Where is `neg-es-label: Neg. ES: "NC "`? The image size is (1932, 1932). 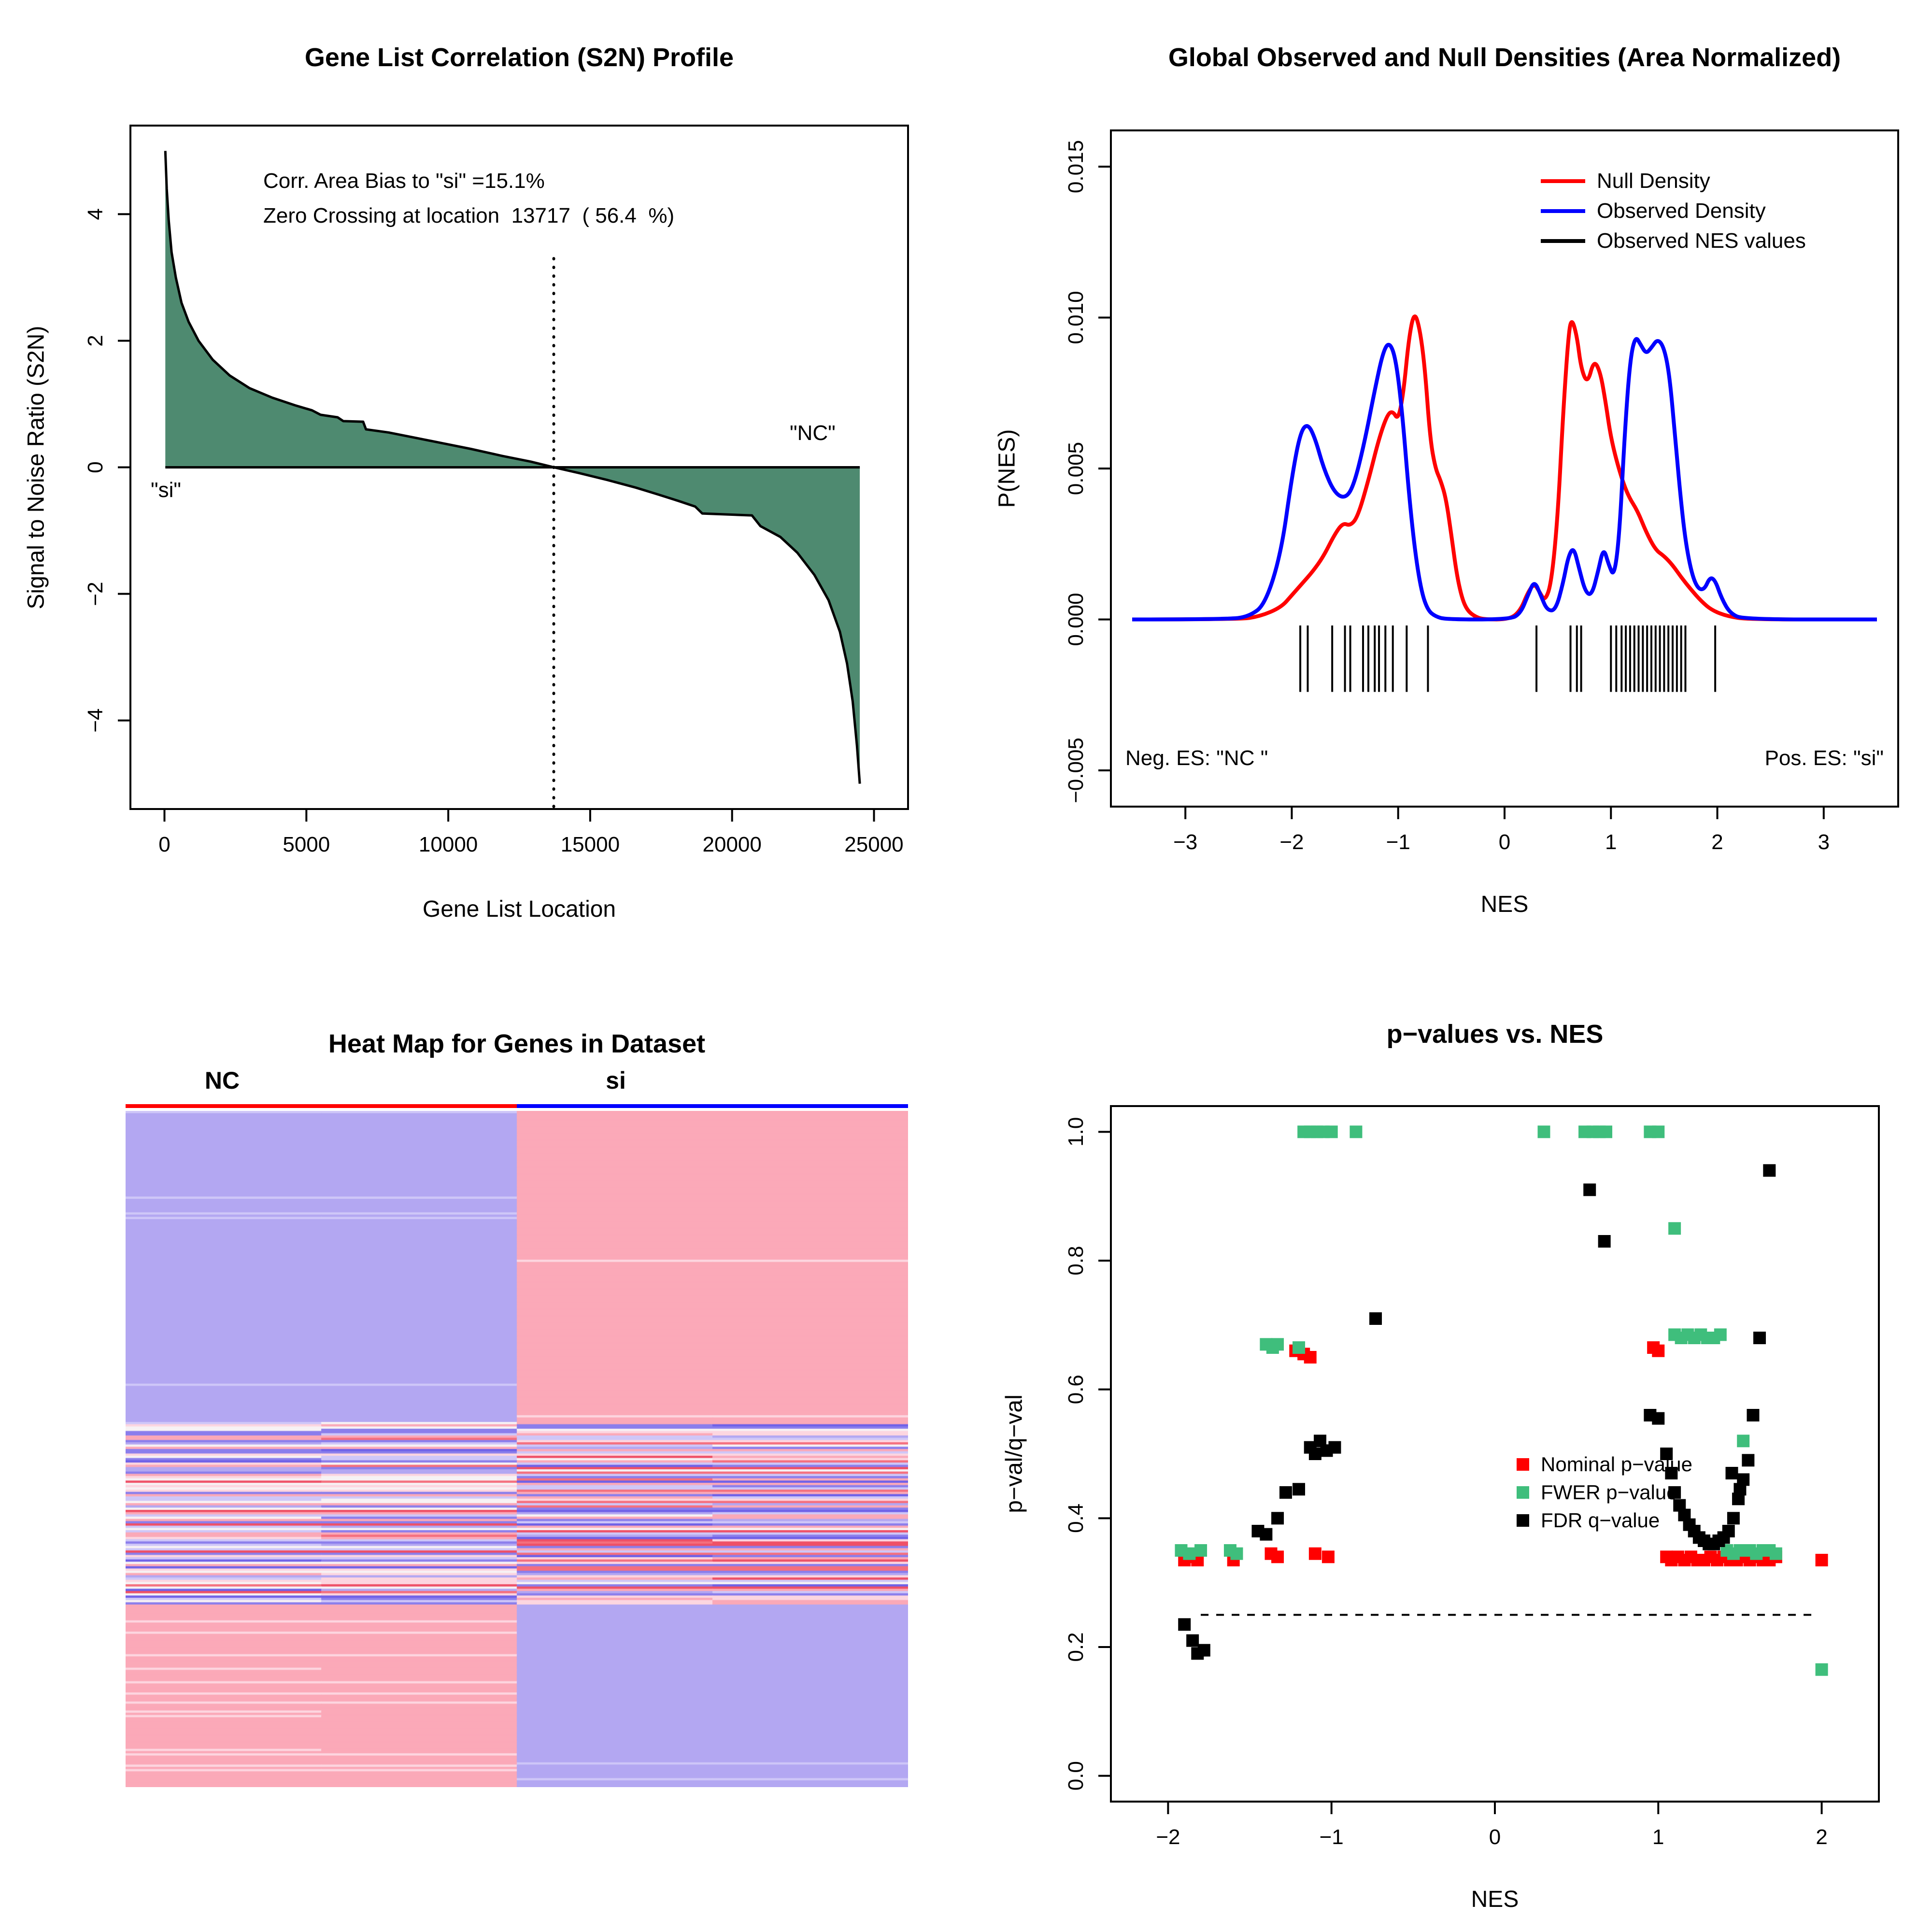
neg-es-label: Neg. ES: "NC " is located at coordinates (1196, 758).